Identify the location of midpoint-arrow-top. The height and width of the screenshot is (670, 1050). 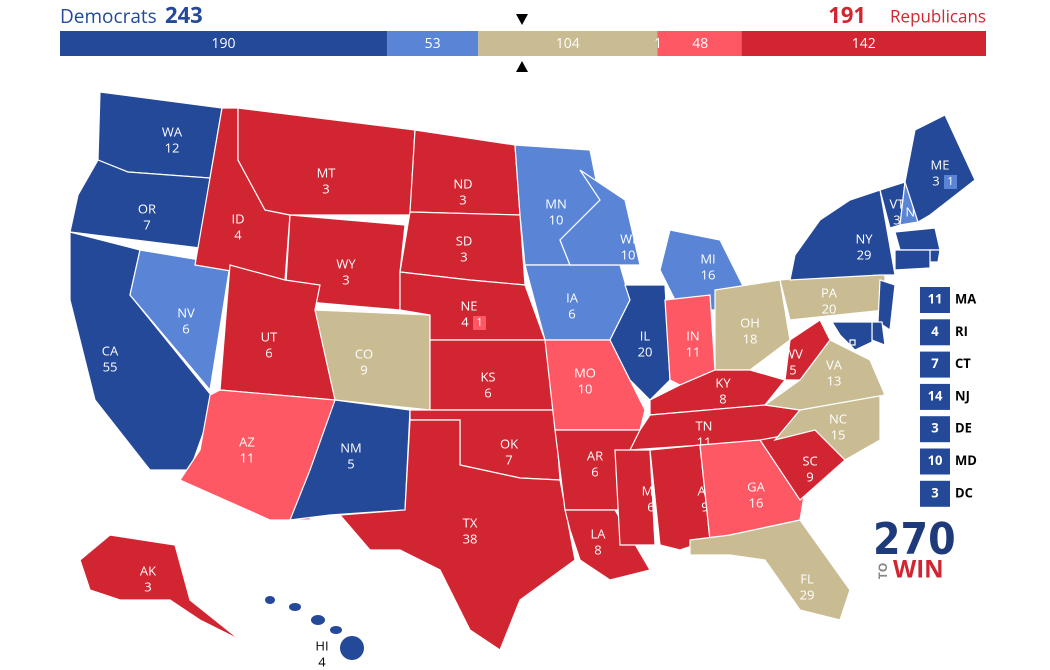
(522, 19).